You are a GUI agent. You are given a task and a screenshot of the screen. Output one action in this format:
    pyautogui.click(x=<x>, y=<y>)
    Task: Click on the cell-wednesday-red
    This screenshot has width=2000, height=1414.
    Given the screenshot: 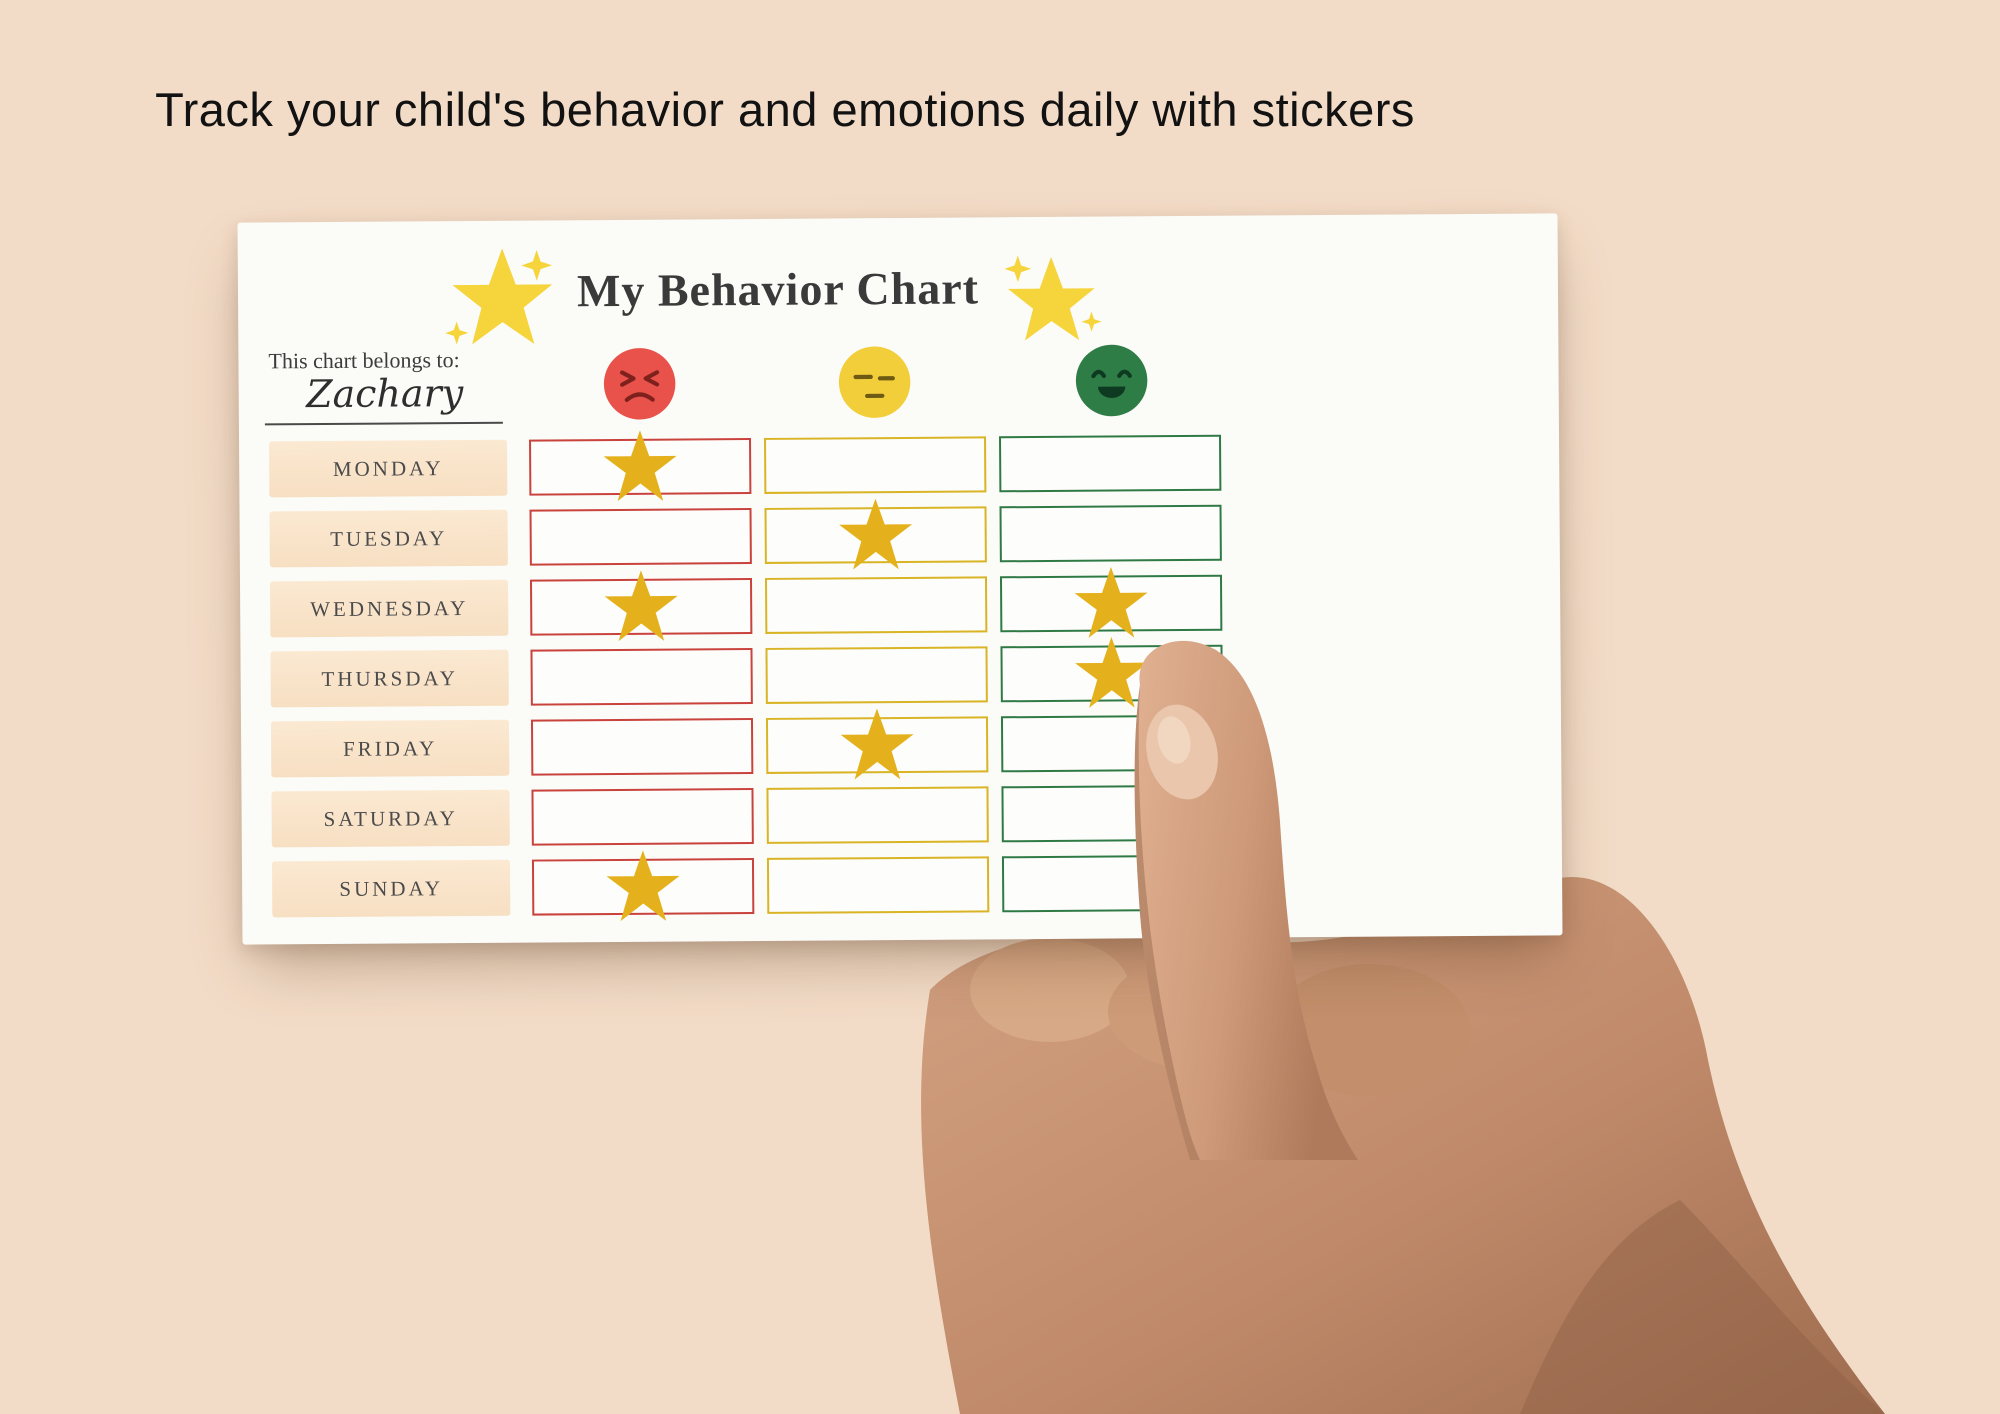 What is the action you would take?
    pyautogui.click(x=641, y=606)
    